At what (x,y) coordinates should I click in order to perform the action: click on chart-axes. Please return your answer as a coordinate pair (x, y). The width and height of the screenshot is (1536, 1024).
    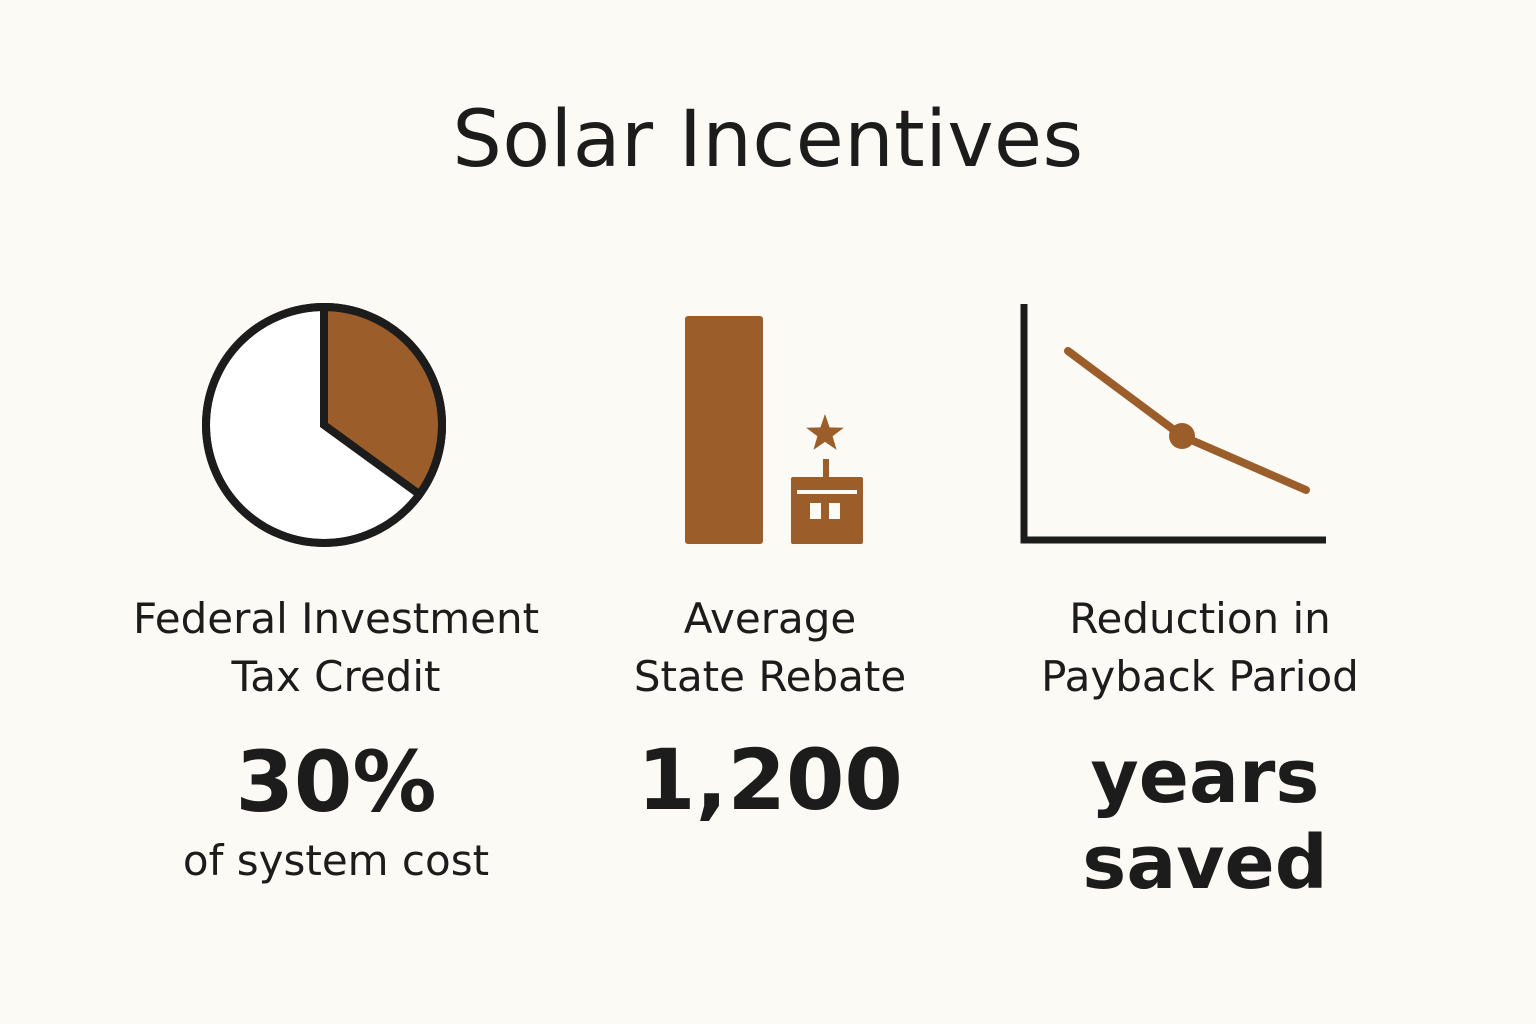
    Looking at the image, I should click on (1173, 424).